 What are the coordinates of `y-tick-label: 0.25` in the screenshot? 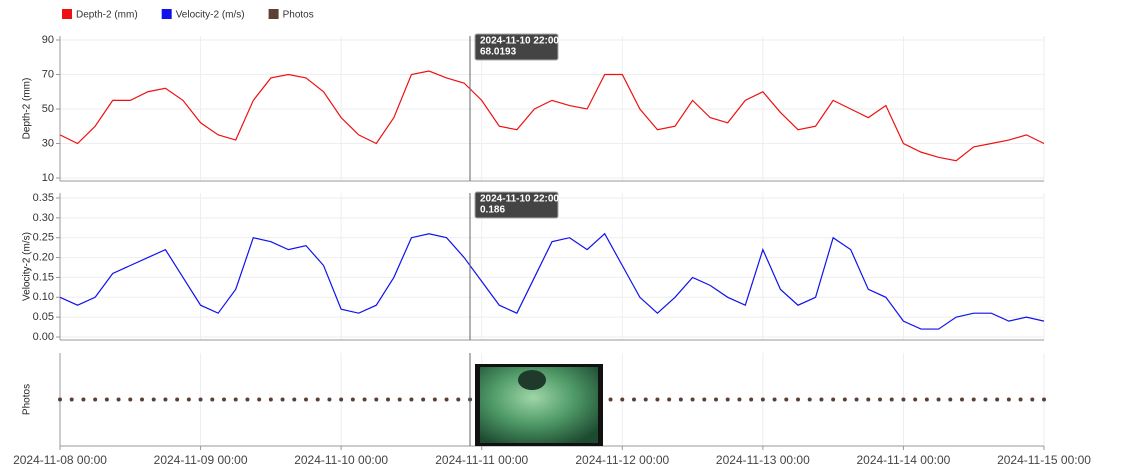 It's located at (43, 238).